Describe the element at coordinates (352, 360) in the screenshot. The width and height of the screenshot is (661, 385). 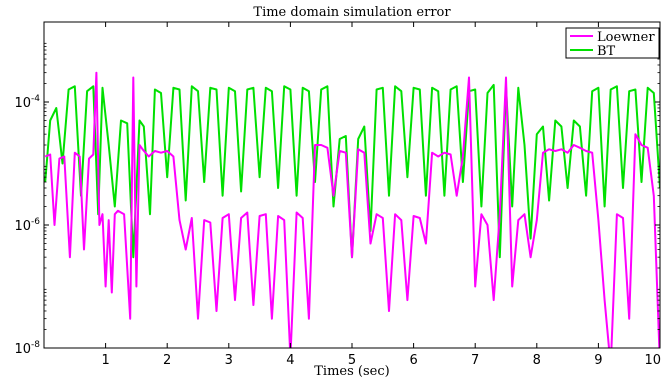
I see `x-tick-label: 5` at that location.